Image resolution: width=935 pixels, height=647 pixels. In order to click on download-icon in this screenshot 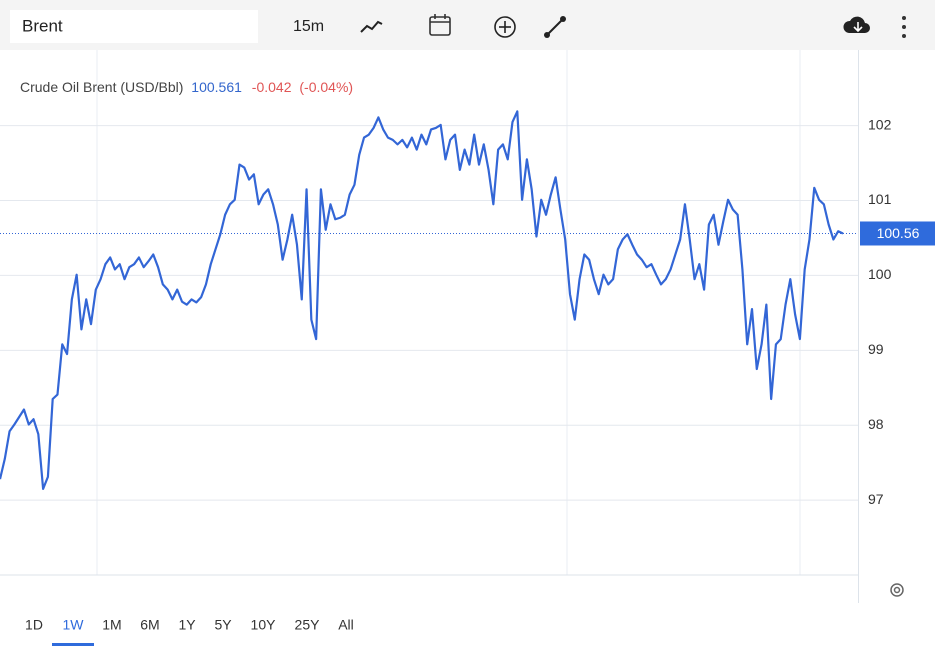, I will do `click(856, 24)`.